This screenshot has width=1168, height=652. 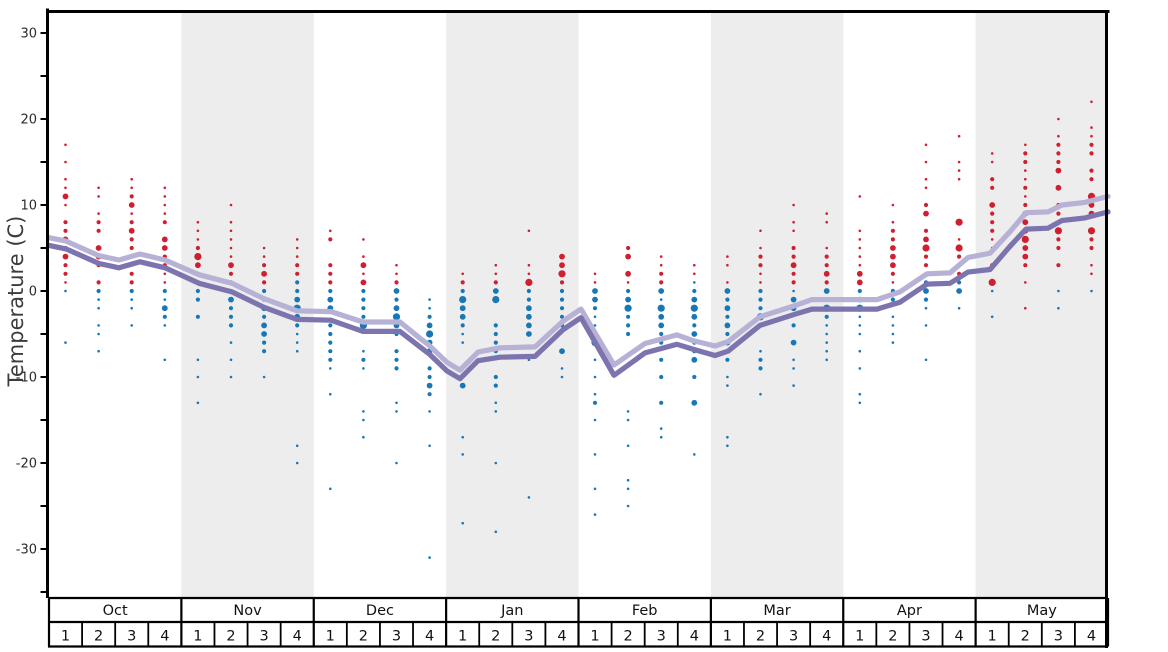 What do you see at coordinates (247, 305) in the screenshot?
I see `month-band` at bounding box center [247, 305].